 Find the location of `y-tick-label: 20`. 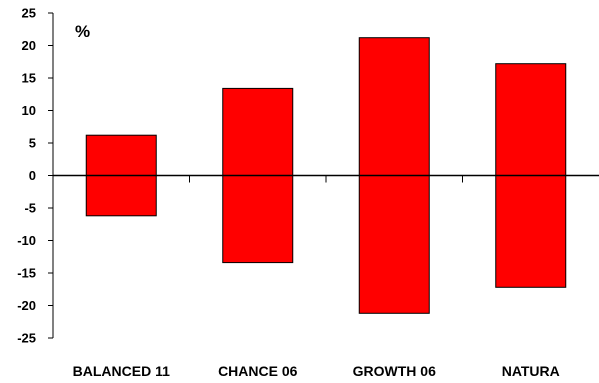

y-tick-label: 20 is located at coordinates (29, 45).